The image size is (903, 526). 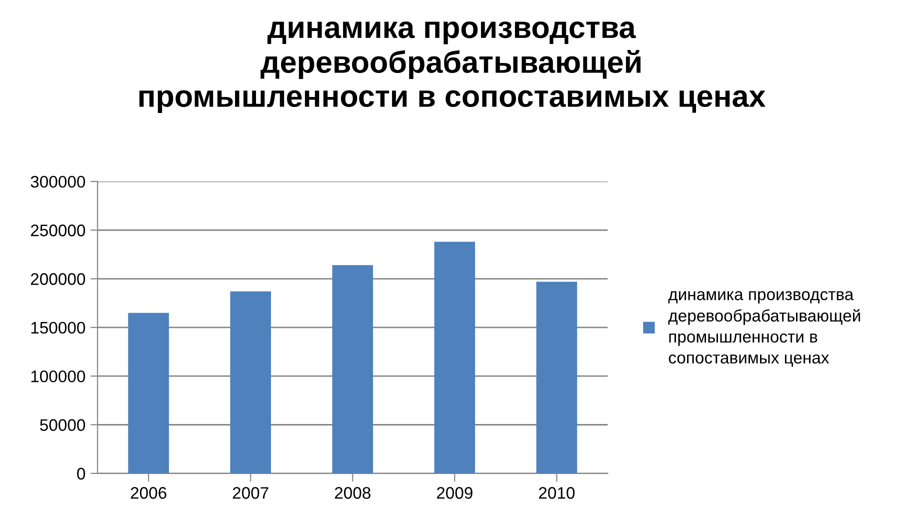 What do you see at coordinates (63, 425) in the screenshot?
I see `y-tick-label: 50000` at bounding box center [63, 425].